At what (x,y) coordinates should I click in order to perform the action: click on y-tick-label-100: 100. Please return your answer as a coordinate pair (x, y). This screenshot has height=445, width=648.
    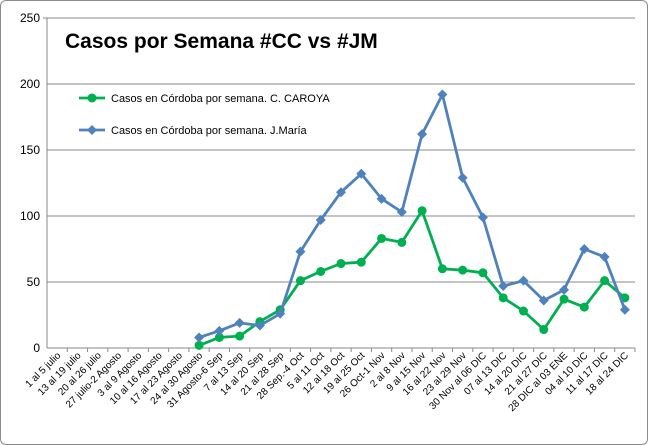
    Looking at the image, I should click on (30, 216).